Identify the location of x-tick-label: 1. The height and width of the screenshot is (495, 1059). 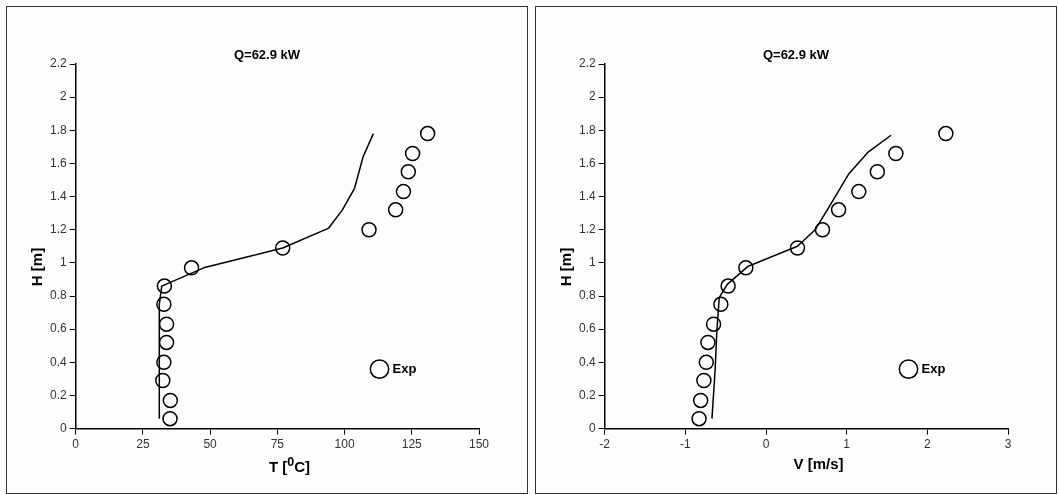
(847, 444).